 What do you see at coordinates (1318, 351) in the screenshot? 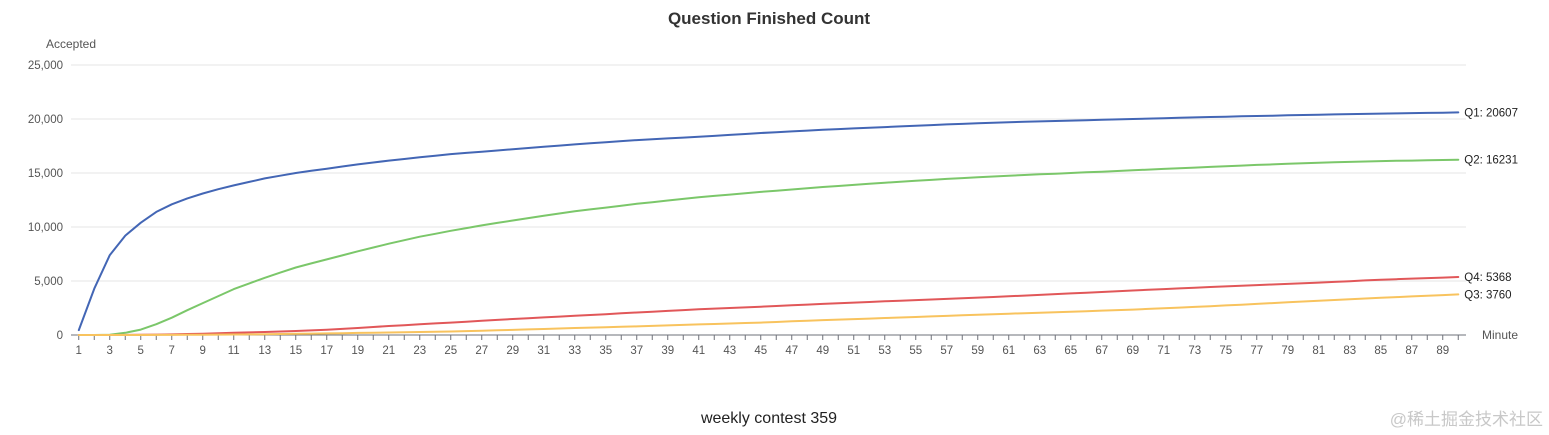
I see `x-tick-label: 81` at bounding box center [1318, 351].